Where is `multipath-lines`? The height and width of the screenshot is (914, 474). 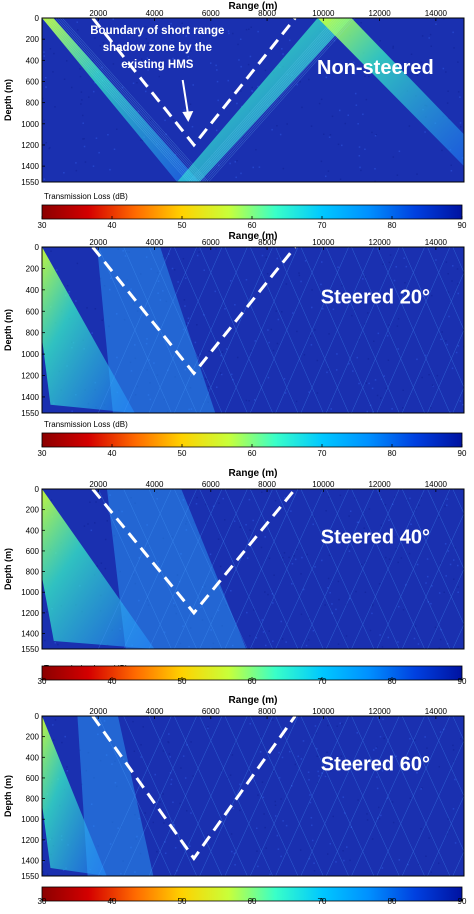
multipath-lines is located at coordinates (281, 330).